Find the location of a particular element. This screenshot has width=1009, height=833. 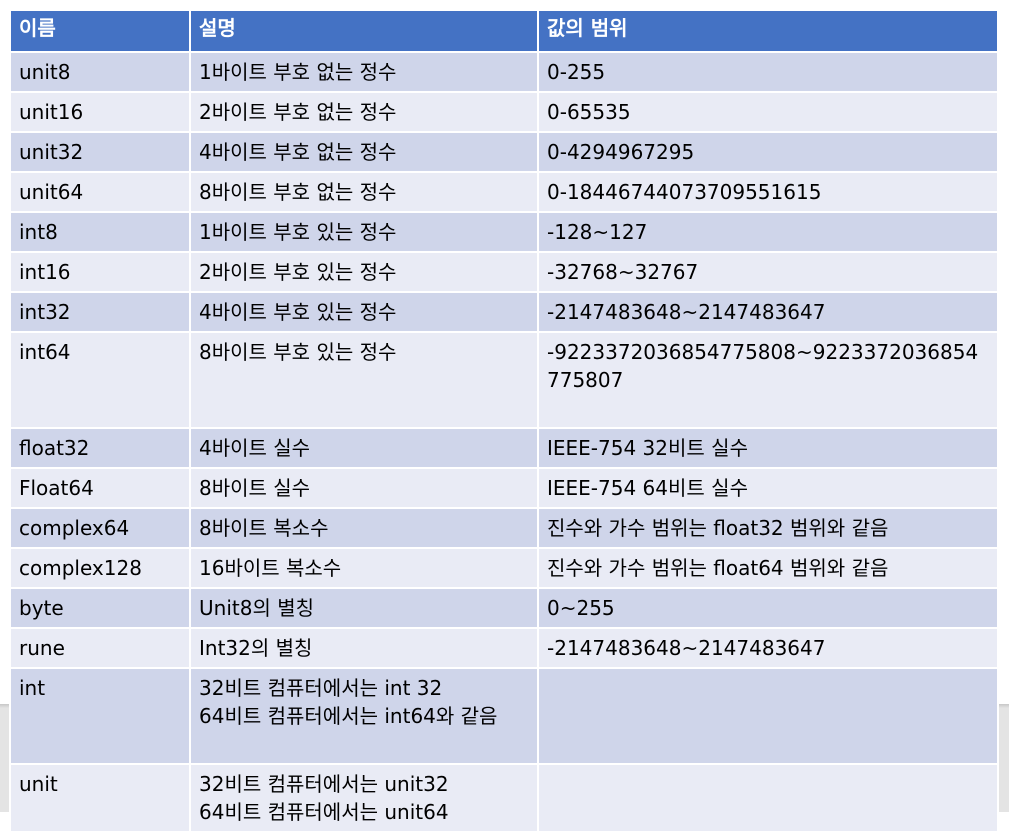

cell-name: float32 is located at coordinates (100, 448).